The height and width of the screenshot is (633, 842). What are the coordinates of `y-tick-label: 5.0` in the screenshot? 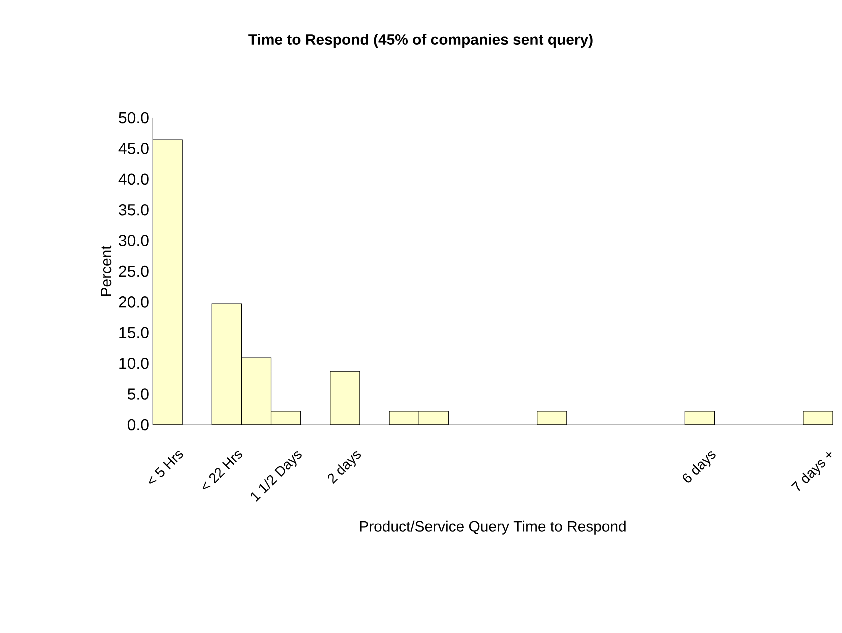 It's located at (138, 394).